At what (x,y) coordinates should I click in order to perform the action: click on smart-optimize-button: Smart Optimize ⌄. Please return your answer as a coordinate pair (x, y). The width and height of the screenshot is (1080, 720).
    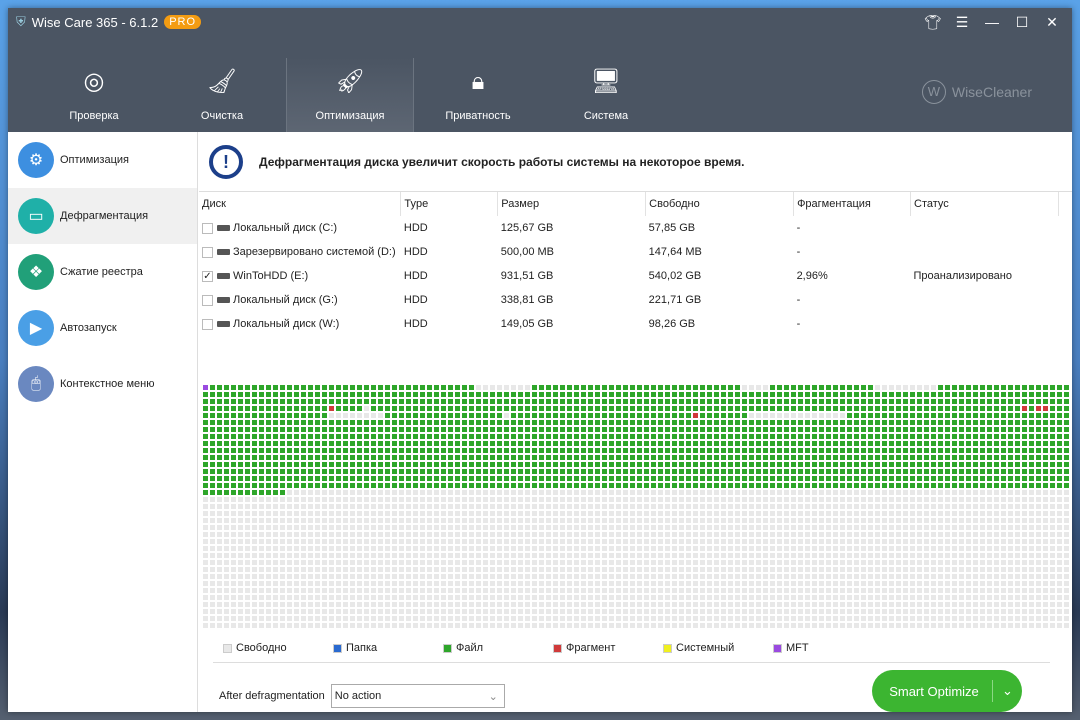
    Looking at the image, I should click on (947, 691).